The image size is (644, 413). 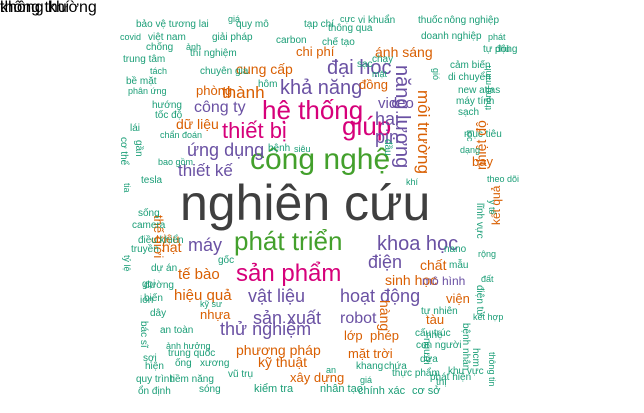 I want to click on cloud-word: nano, so click(x=455, y=249).